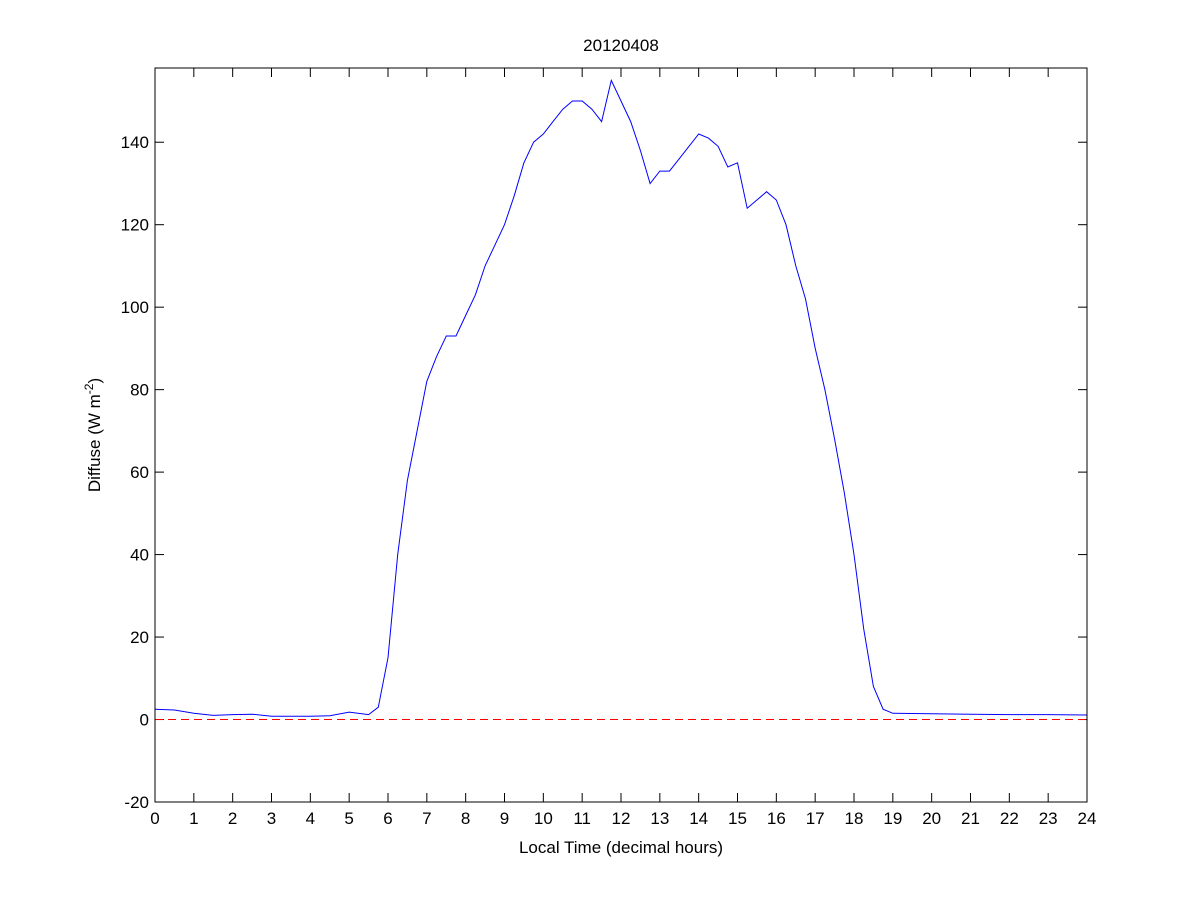 The height and width of the screenshot is (900, 1201). What do you see at coordinates (854, 818) in the screenshot?
I see `x-tick-label: 18` at bounding box center [854, 818].